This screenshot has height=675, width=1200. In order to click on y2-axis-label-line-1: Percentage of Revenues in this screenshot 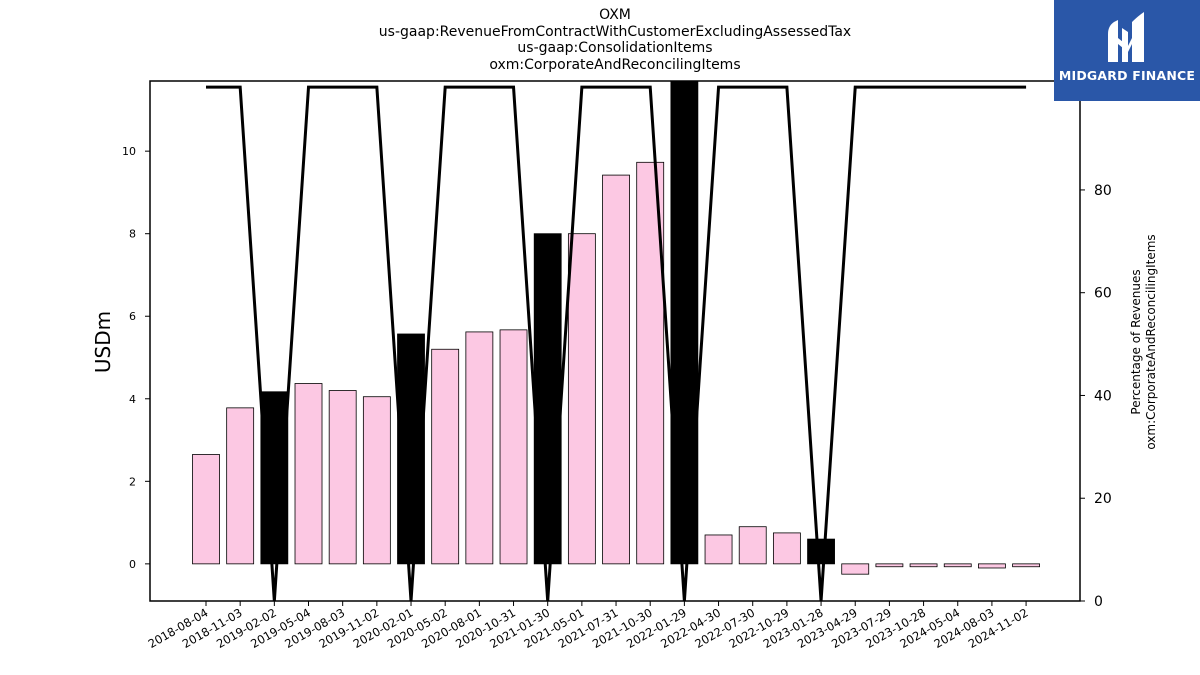, I will do `click(1136, 341)`.